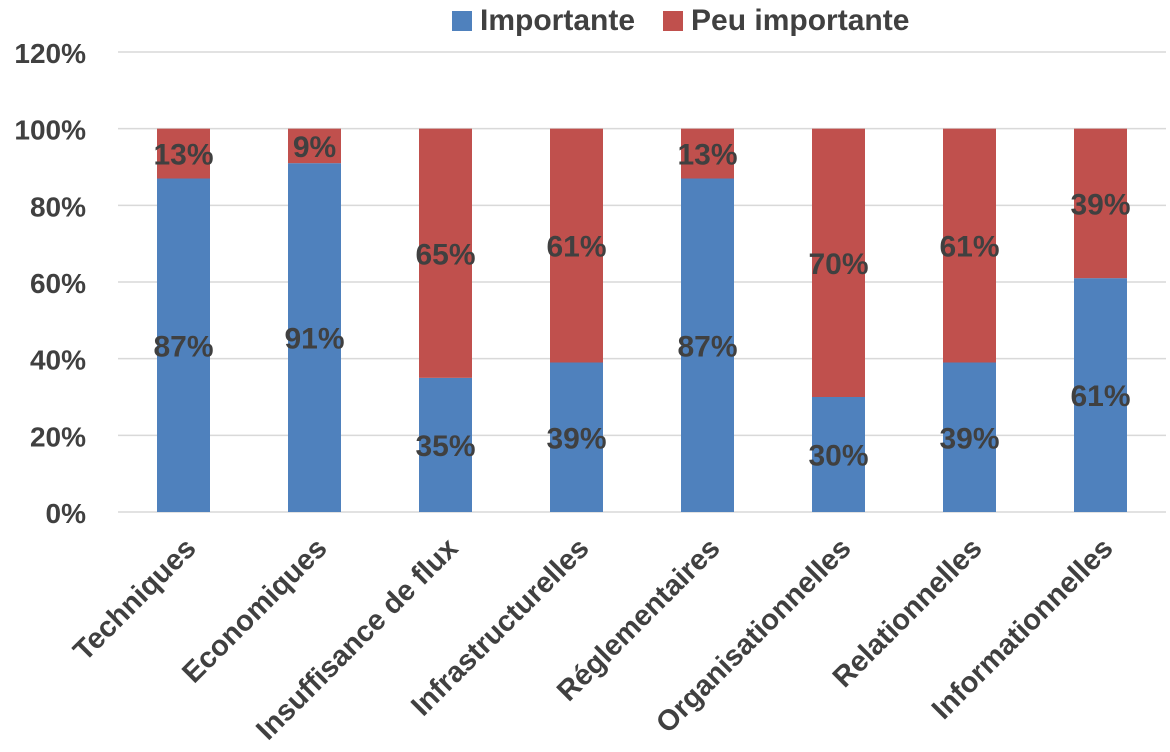  Describe the element at coordinates (58, 283) in the screenshot. I see `y-tick-label: 60%` at that location.